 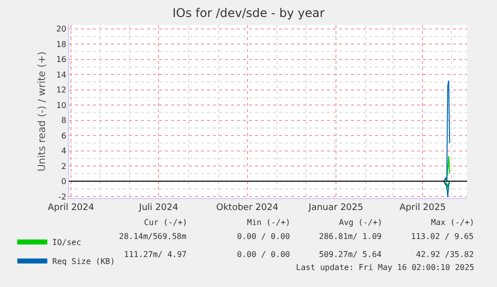 I want to click on y-tick-label: 16, so click(x=61, y=59).